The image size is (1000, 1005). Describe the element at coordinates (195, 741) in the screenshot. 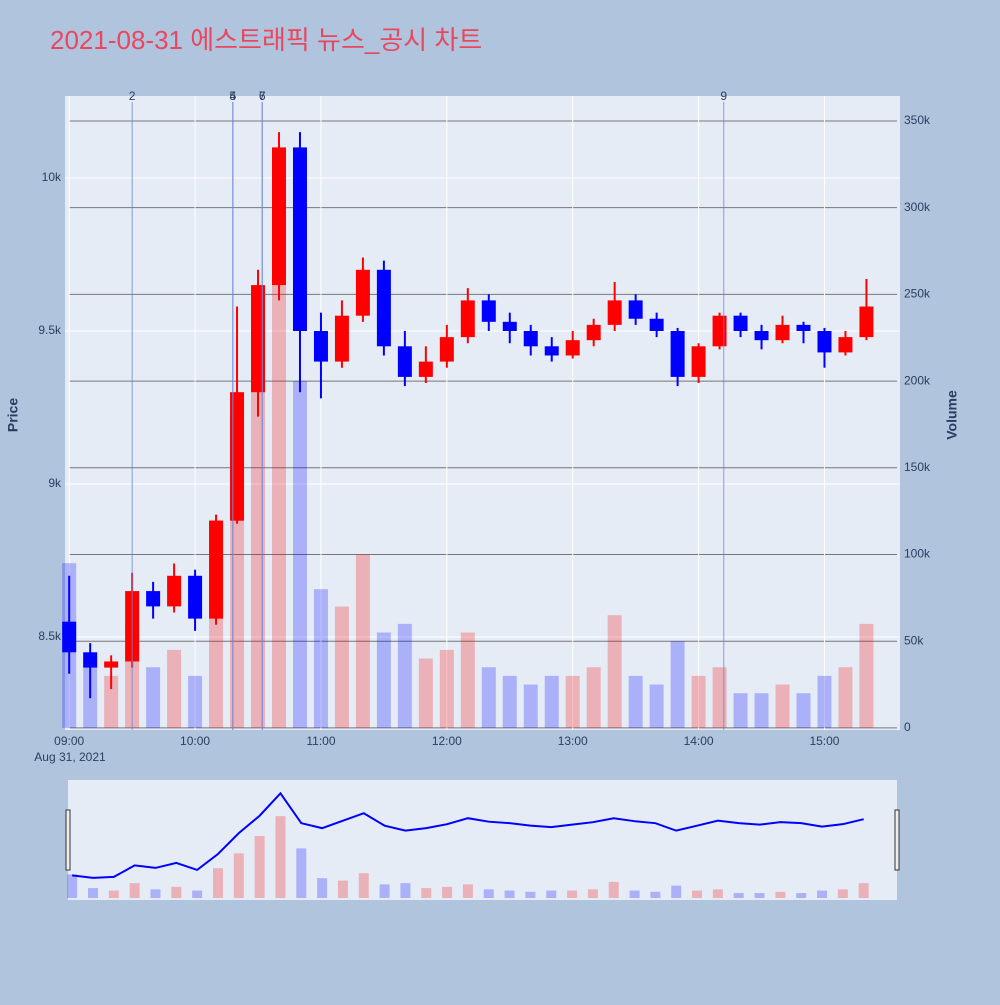

I see `x-tick-label: 10:00` at that location.